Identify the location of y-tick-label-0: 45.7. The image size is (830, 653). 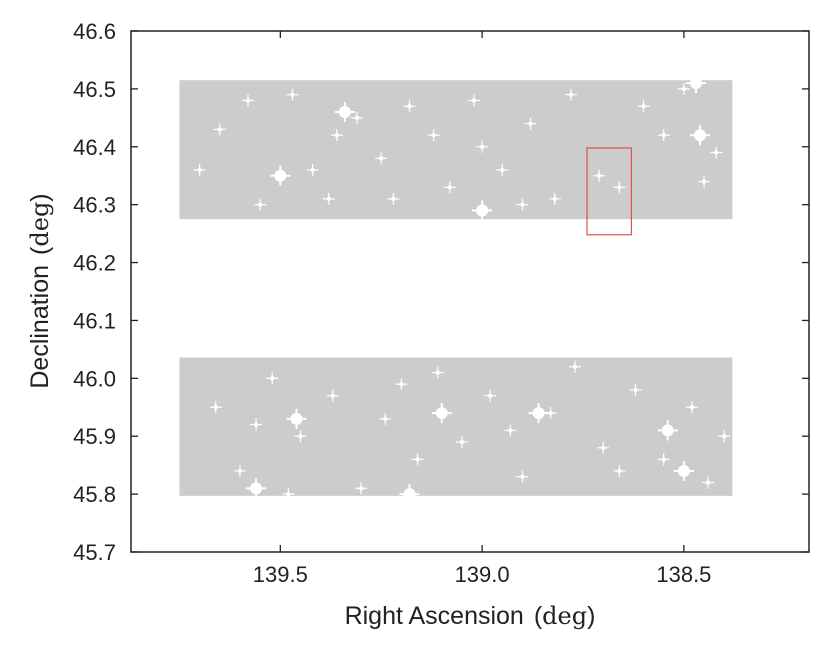
(94, 552).